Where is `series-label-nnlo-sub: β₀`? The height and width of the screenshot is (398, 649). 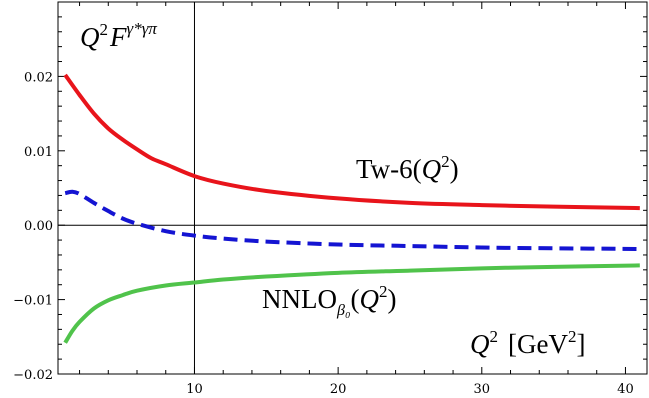 series-label-nnlo-sub: β₀ is located at coordinates (343, 310).